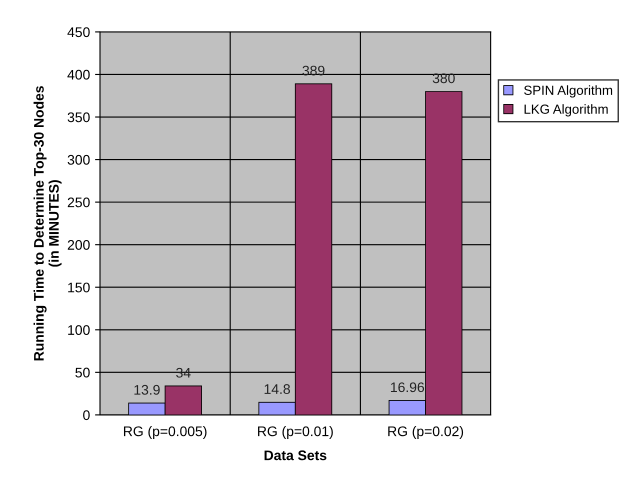 Image resolution: width=625 pixels, height=491 pixels. I want to click on legend-label: SPIN Algorithm, so click(568, 91).